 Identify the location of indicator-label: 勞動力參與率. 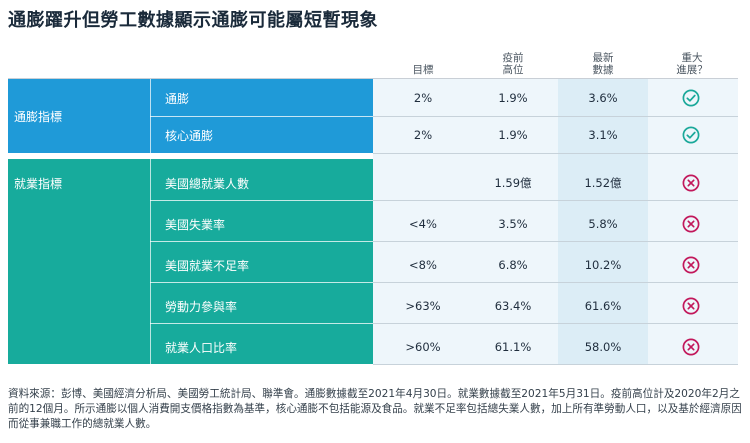
(201, 306).